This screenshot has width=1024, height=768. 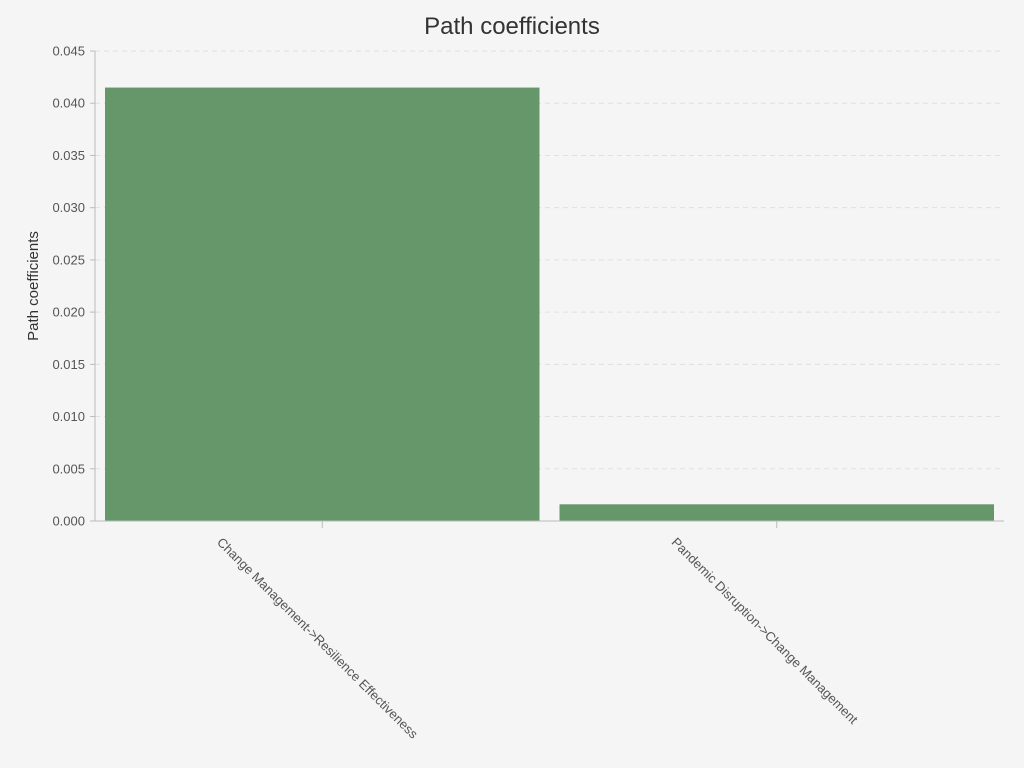 What do you see at coordinates (68, 521) in the screenshot?
I see `y-tick-label: 0.000` at bounding box center [68, 521].